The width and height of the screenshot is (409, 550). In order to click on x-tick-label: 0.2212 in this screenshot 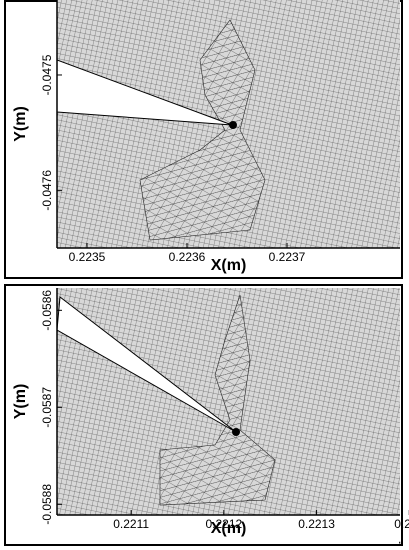, I will do `click(224, 524)`.